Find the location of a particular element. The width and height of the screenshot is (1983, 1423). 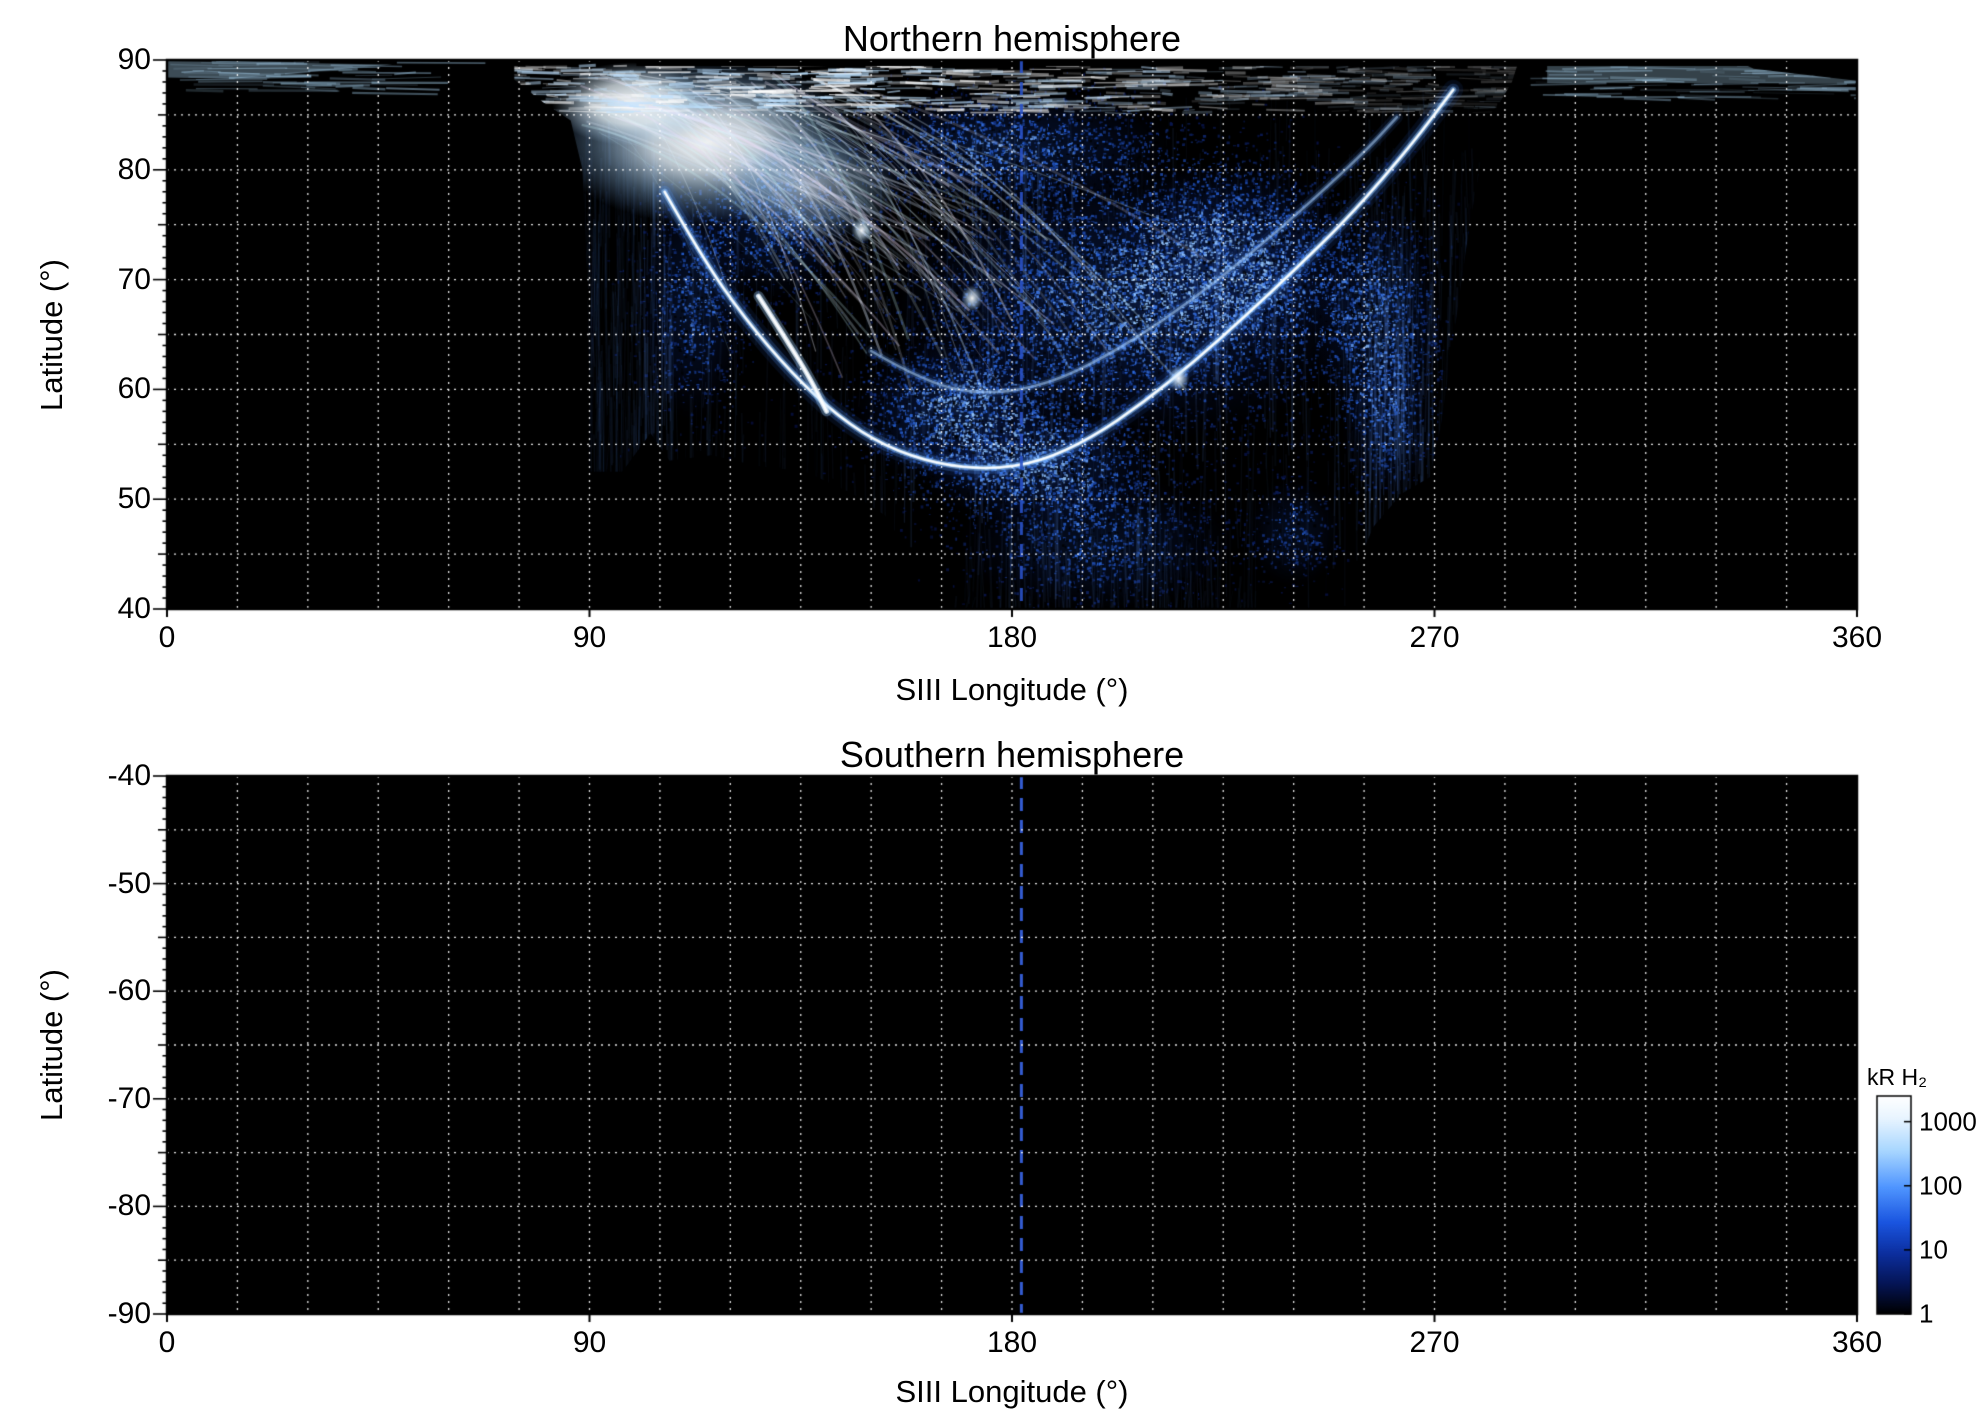

south-y-tick-label: -50 is located at coordinates (129, 883).